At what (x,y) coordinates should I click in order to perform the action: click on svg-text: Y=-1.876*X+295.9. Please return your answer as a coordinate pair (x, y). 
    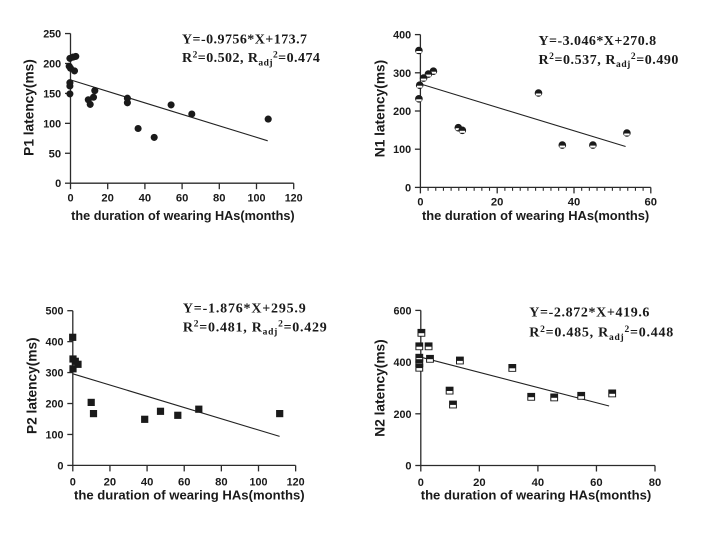
    Looking at the image, I should click on (245, 309).